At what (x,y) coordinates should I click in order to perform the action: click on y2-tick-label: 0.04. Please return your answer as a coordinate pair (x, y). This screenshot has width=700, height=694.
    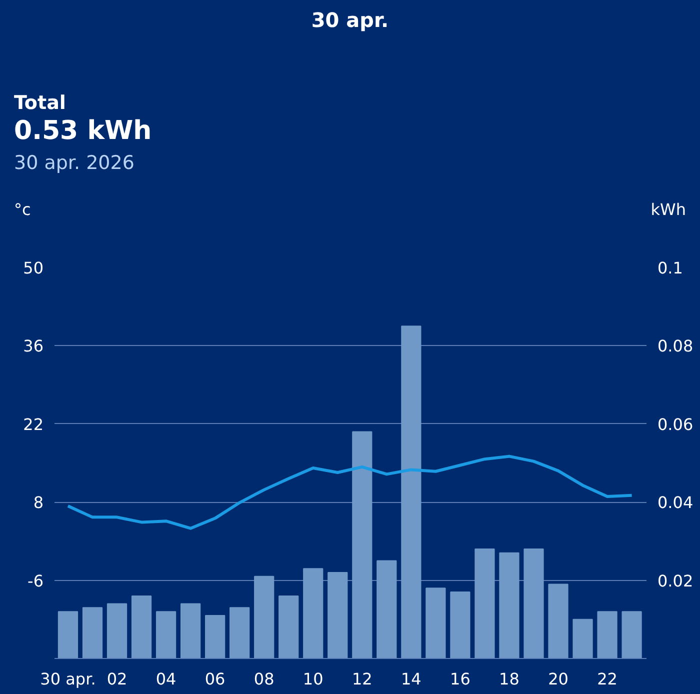
    Looking at the image, I should click on (676, 502).